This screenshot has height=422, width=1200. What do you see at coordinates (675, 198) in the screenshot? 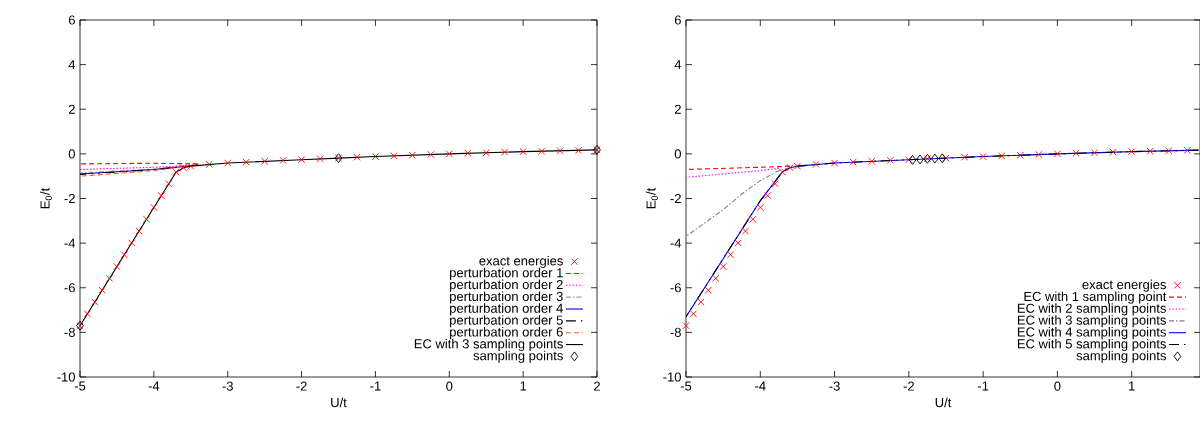
I see `y-tick-label: -2` at bounding box center [675, 198].